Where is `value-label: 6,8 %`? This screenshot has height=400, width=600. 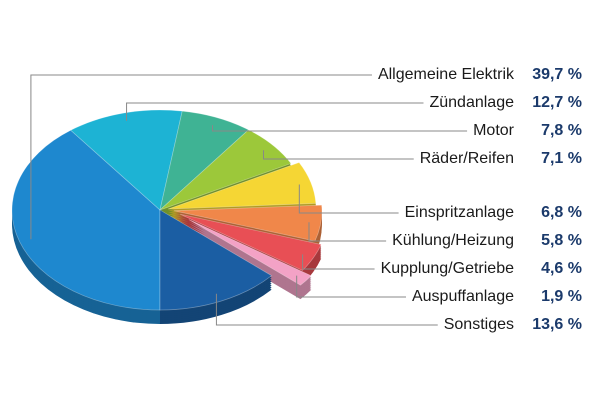 value-label: 6,8 % is located at coordinates (561, 212).